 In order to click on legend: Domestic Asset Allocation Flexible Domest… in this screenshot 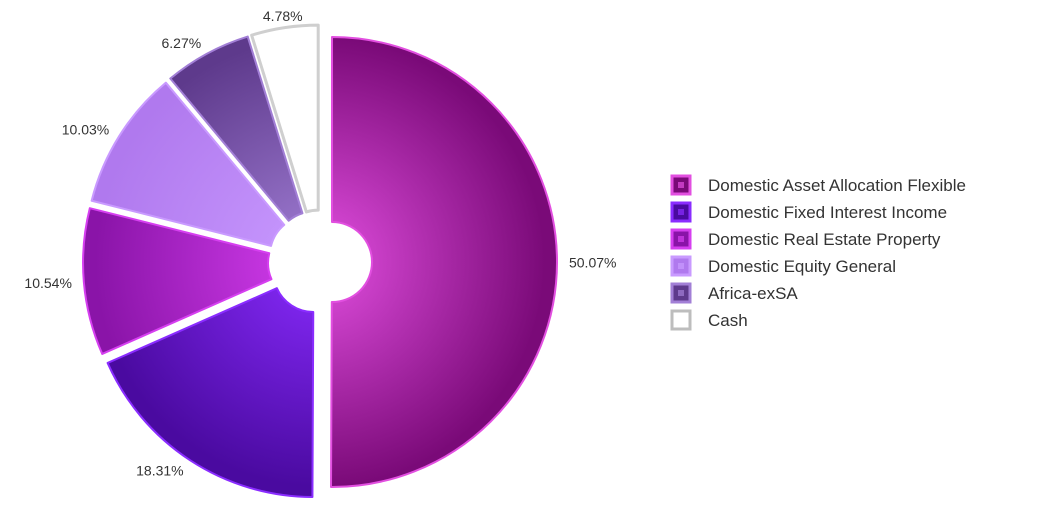, I will do `click(818, 252)`.